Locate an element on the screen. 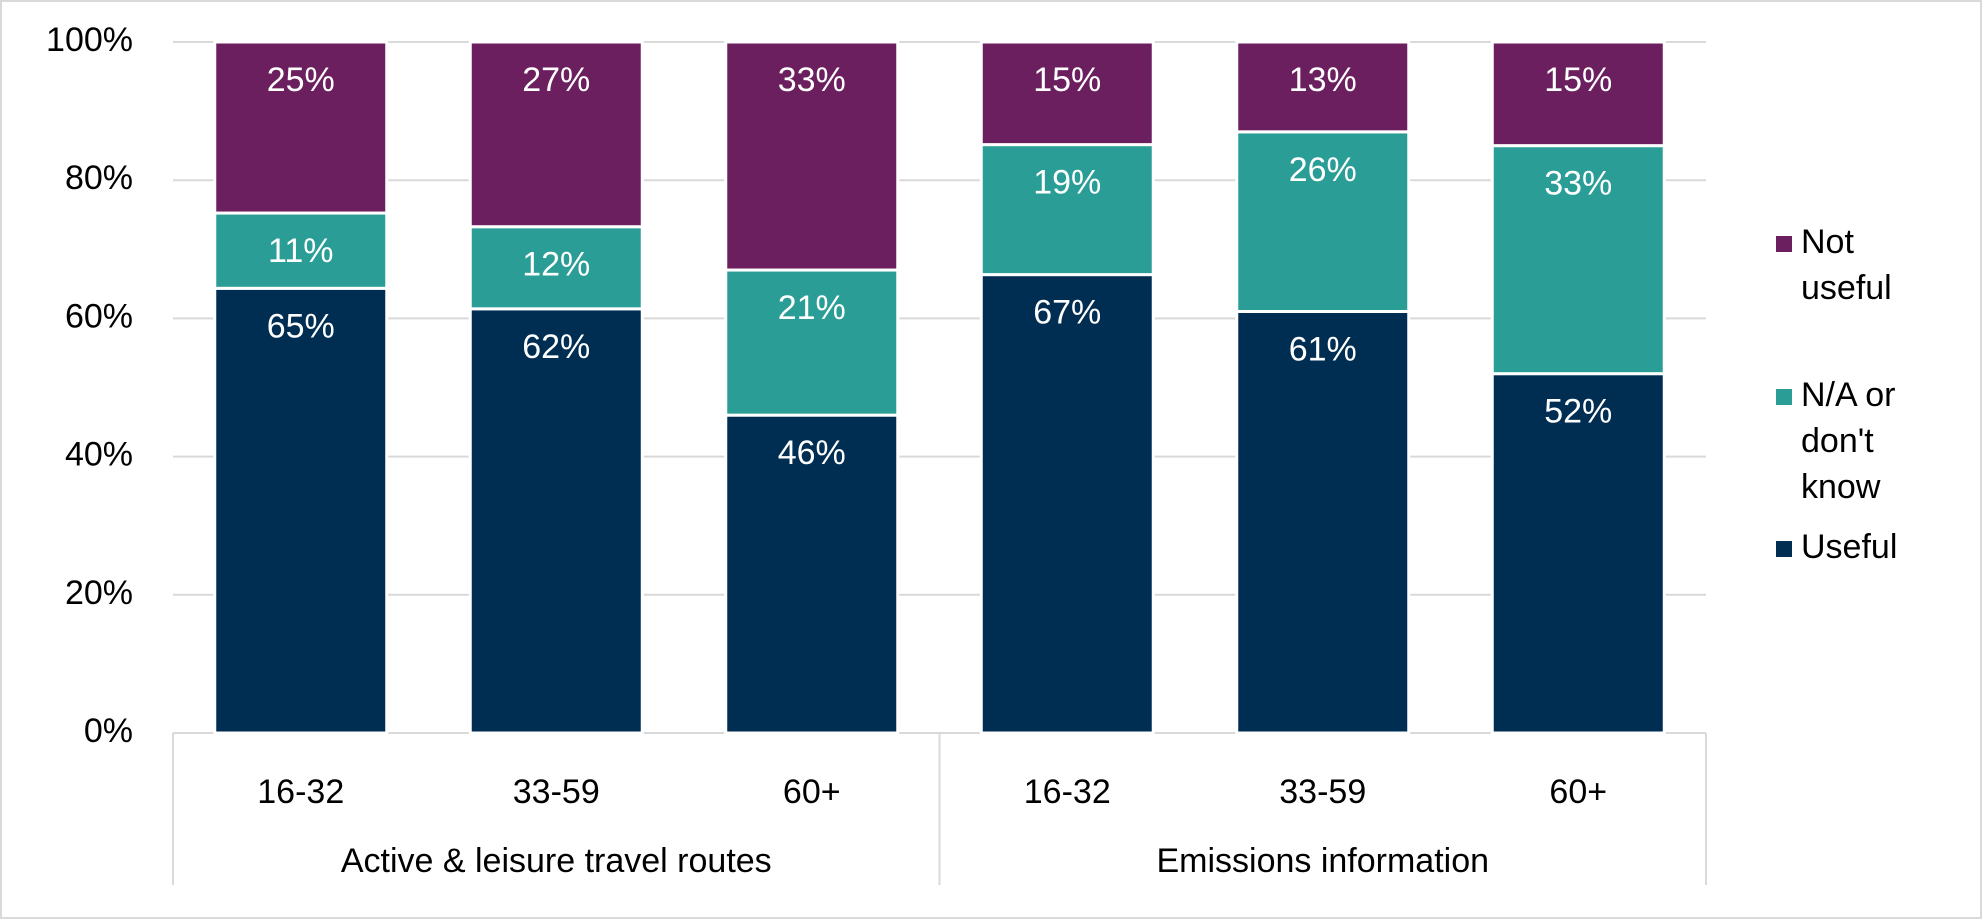 This screenshot has height=919, width=1982. legend-label: N/A or is located at coordinates (1848, 395).